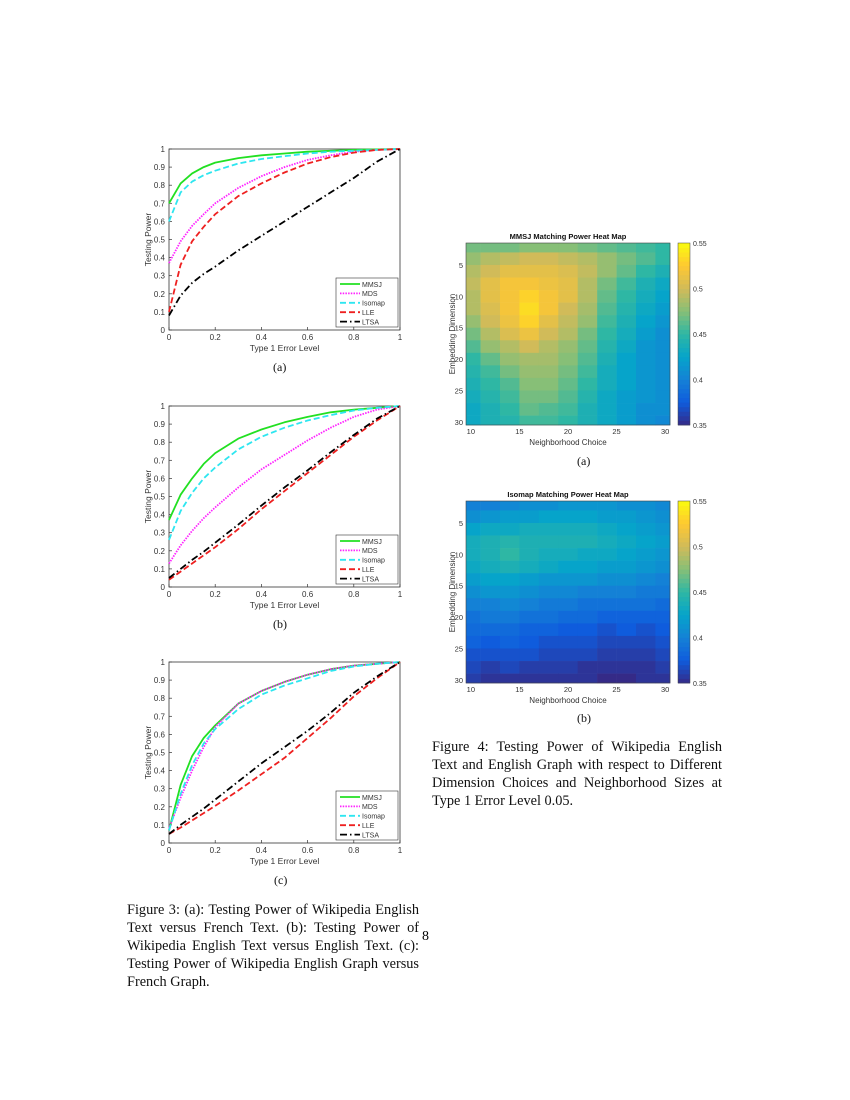 The height and width of the screenshot is (1100, 850). Describe the element at coordinates (459, 648) in the screenshot. I see `y-tick-label: 25` at that location.